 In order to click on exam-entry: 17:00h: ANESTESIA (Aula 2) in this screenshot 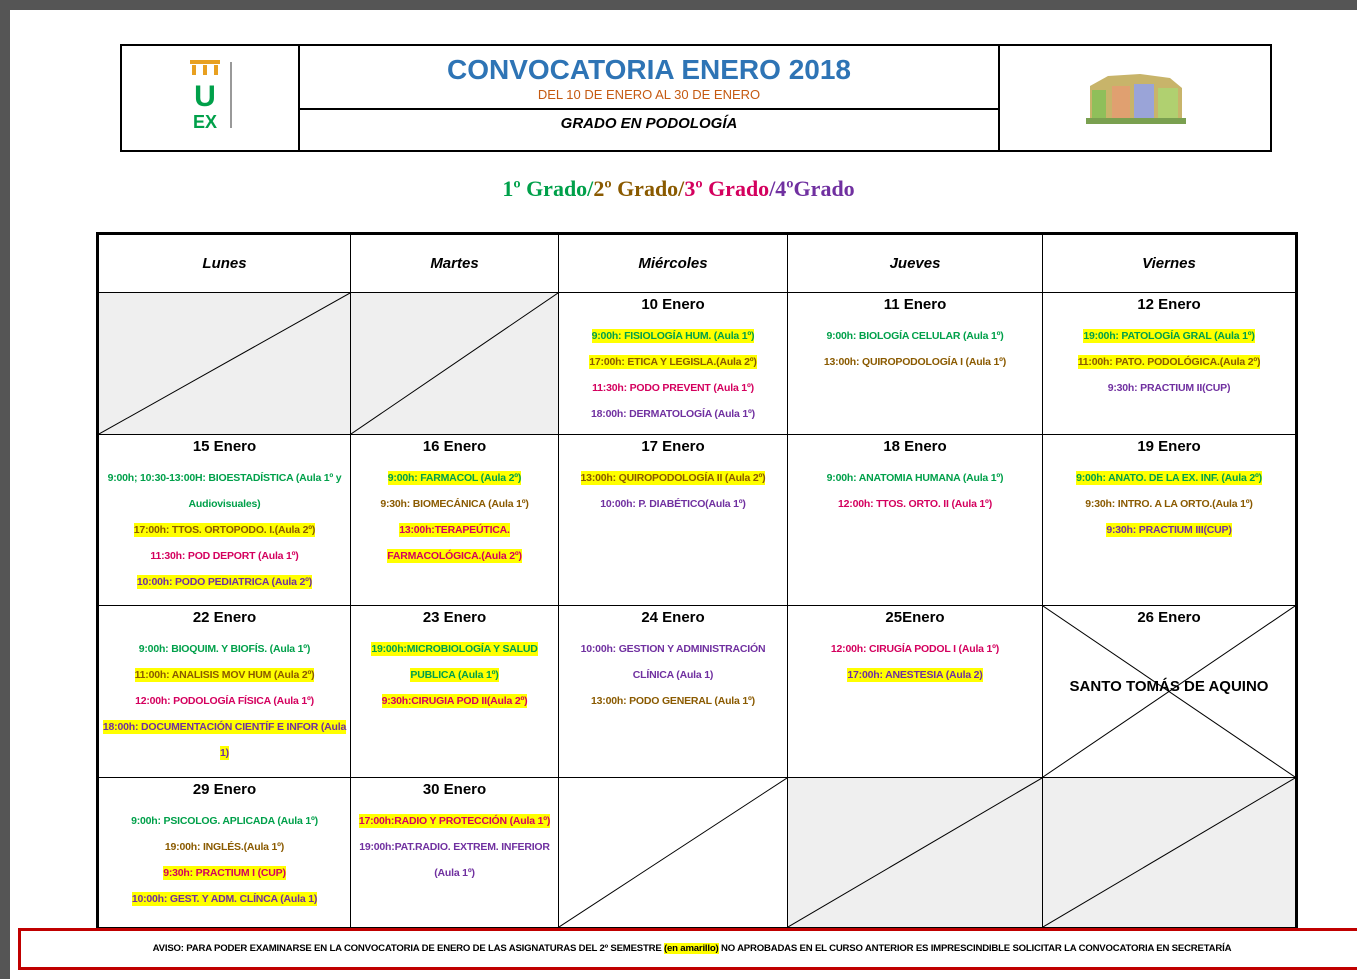, I will do `click(915, 675)`.